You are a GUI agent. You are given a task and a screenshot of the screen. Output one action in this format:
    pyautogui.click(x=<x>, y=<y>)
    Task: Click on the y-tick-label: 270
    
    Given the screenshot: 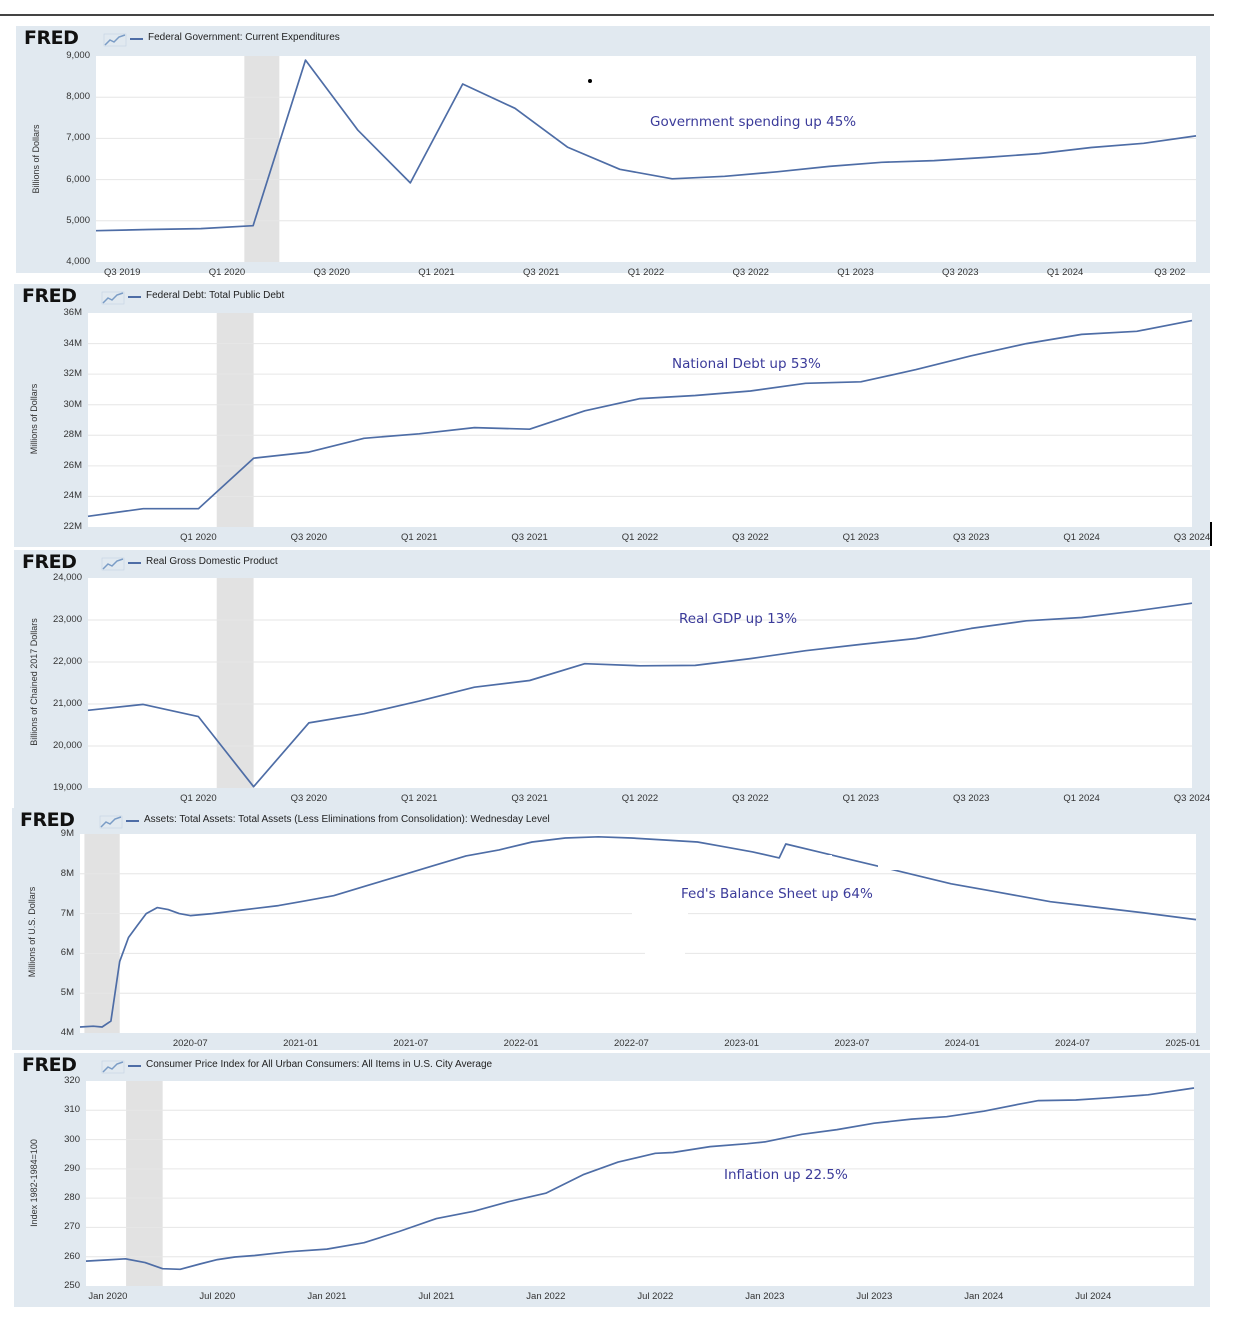 What is the action you would take?
    pyautogui.click(x=72, y=1227)
    